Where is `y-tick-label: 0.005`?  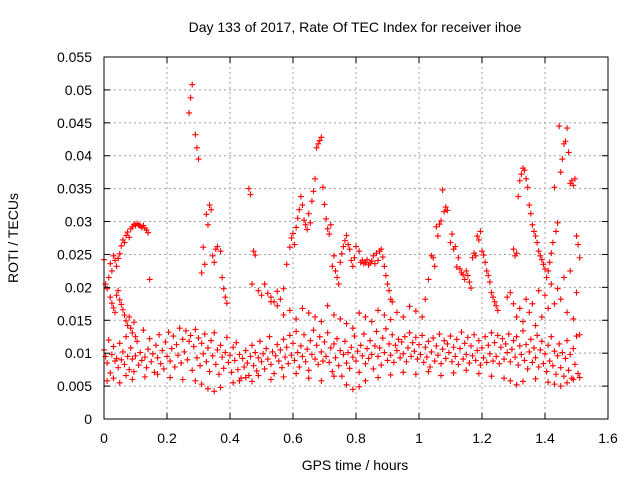
y-tick-label: 0.005 is located at coordinates (74, 386).